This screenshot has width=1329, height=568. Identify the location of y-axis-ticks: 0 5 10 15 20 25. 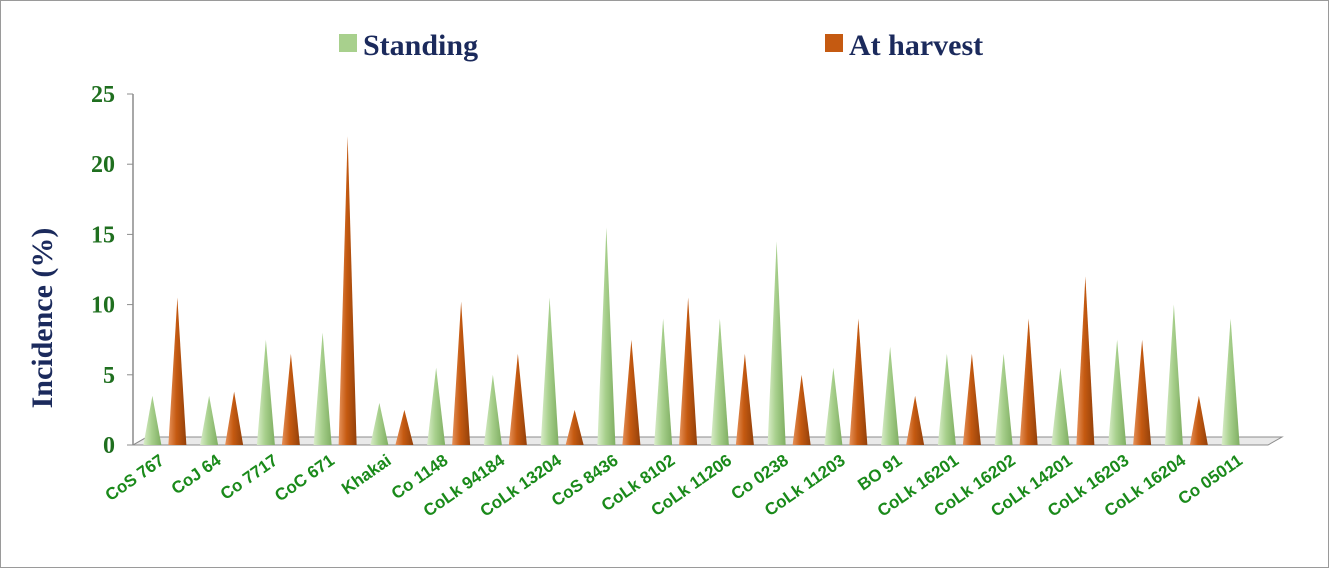
(112, 270).